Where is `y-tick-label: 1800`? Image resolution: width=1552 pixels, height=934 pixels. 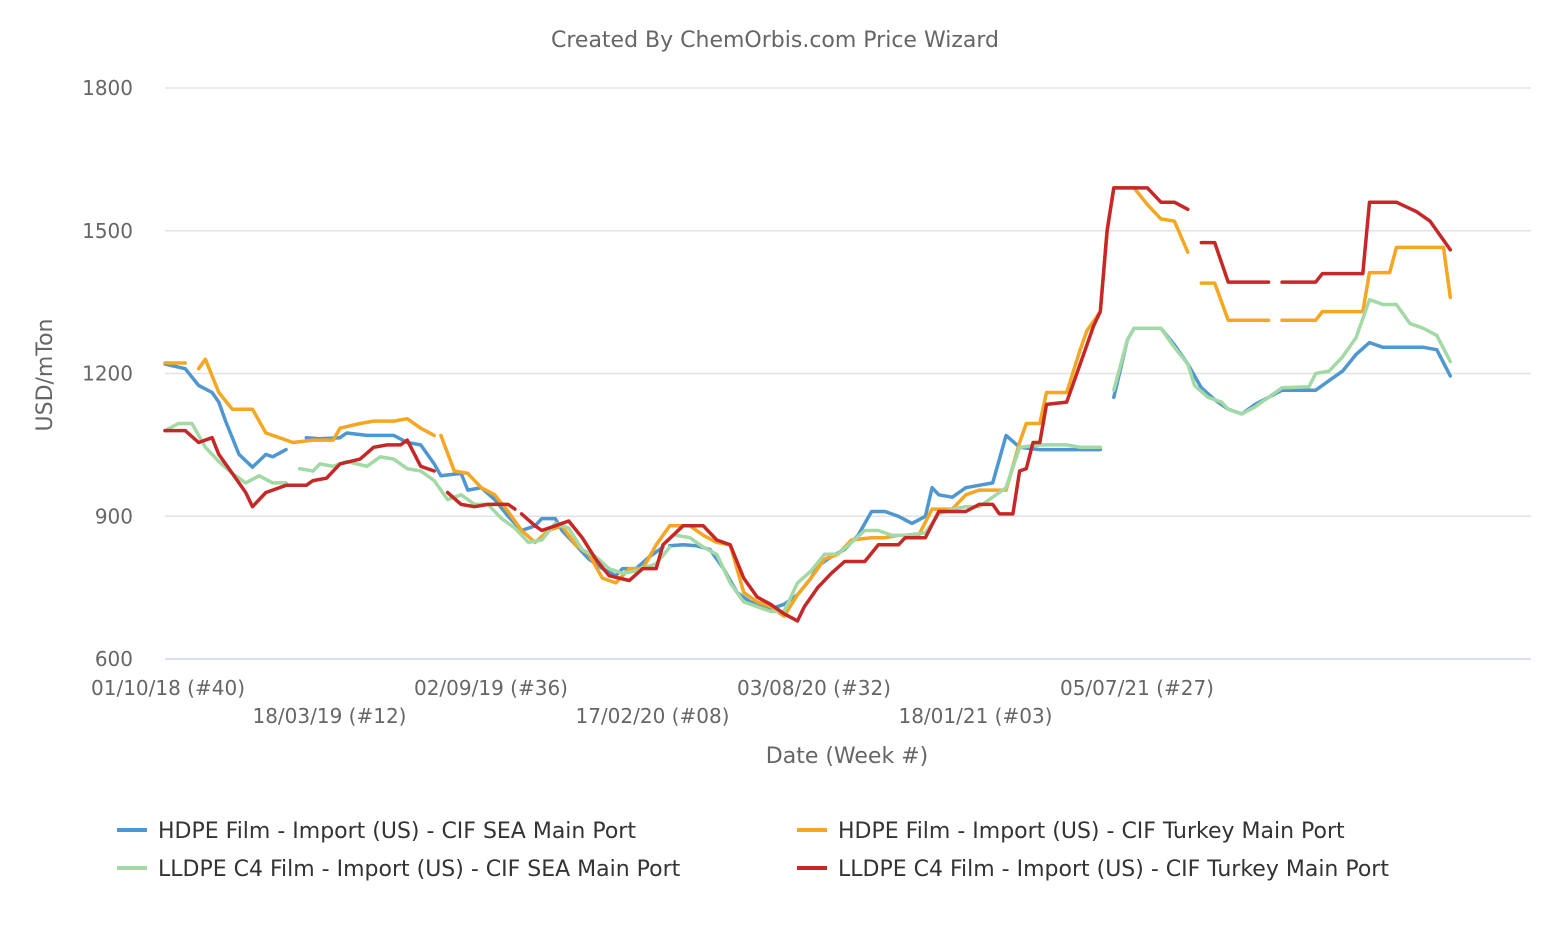
y-tick-label: 1800 is located at coordinates (107, 88).